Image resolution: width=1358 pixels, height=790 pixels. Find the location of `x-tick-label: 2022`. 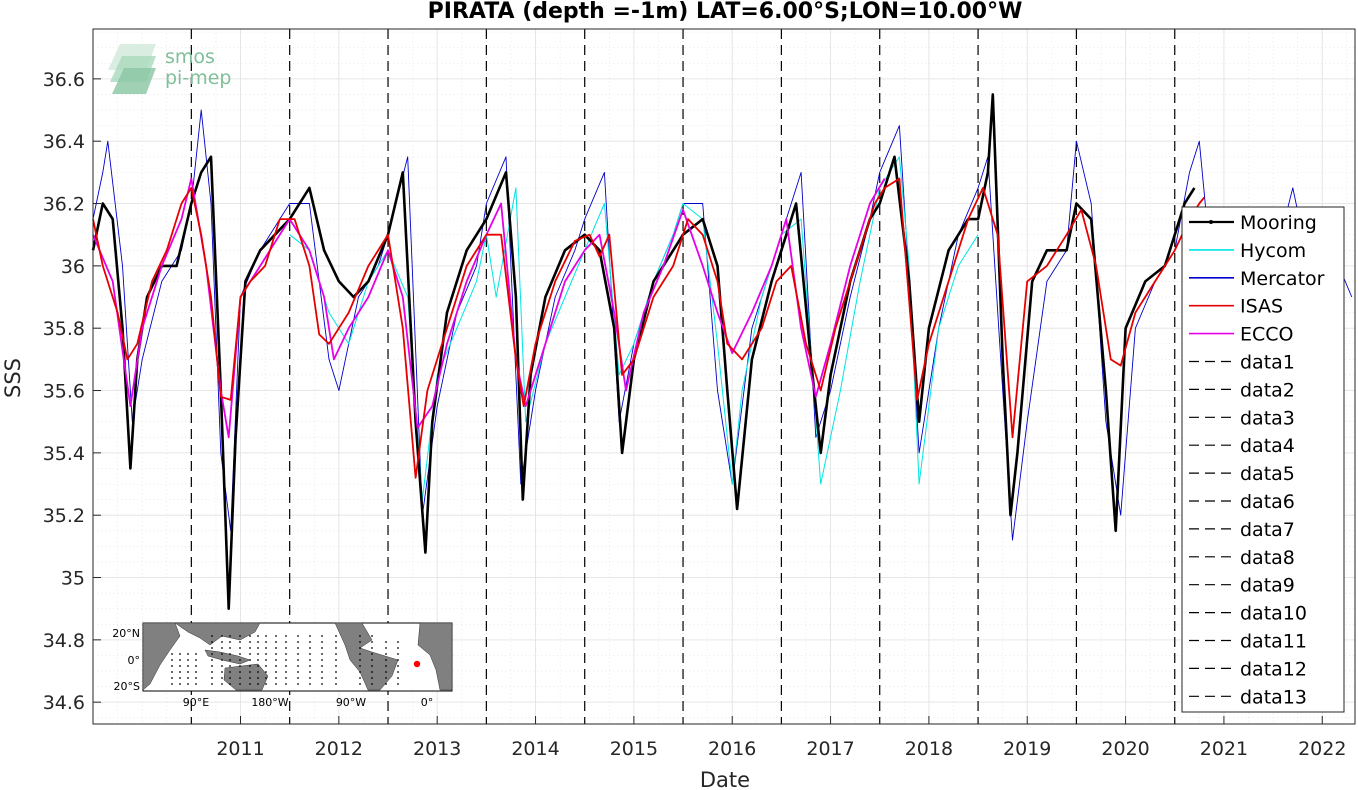

x-tick-label: 2022 is located at coordinates (1322, 749).